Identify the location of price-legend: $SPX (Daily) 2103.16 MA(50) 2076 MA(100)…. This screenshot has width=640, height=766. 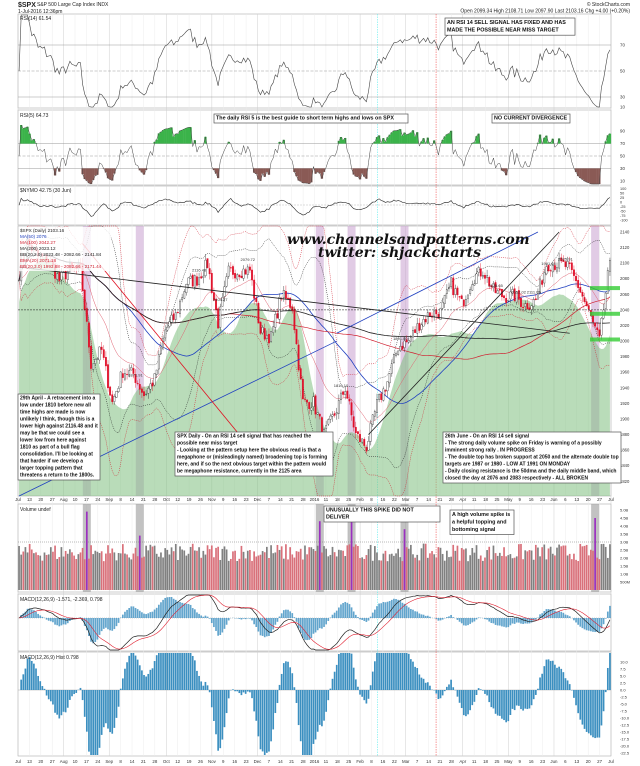
(65, 249).